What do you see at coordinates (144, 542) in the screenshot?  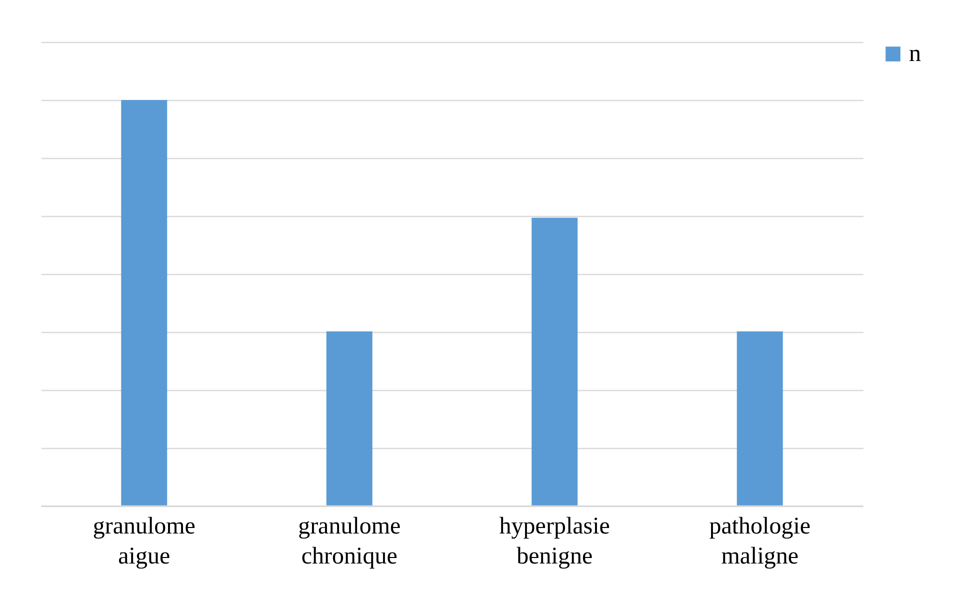 I see `x-tick-label: granulome aigue` at bounding box center [144, 542].